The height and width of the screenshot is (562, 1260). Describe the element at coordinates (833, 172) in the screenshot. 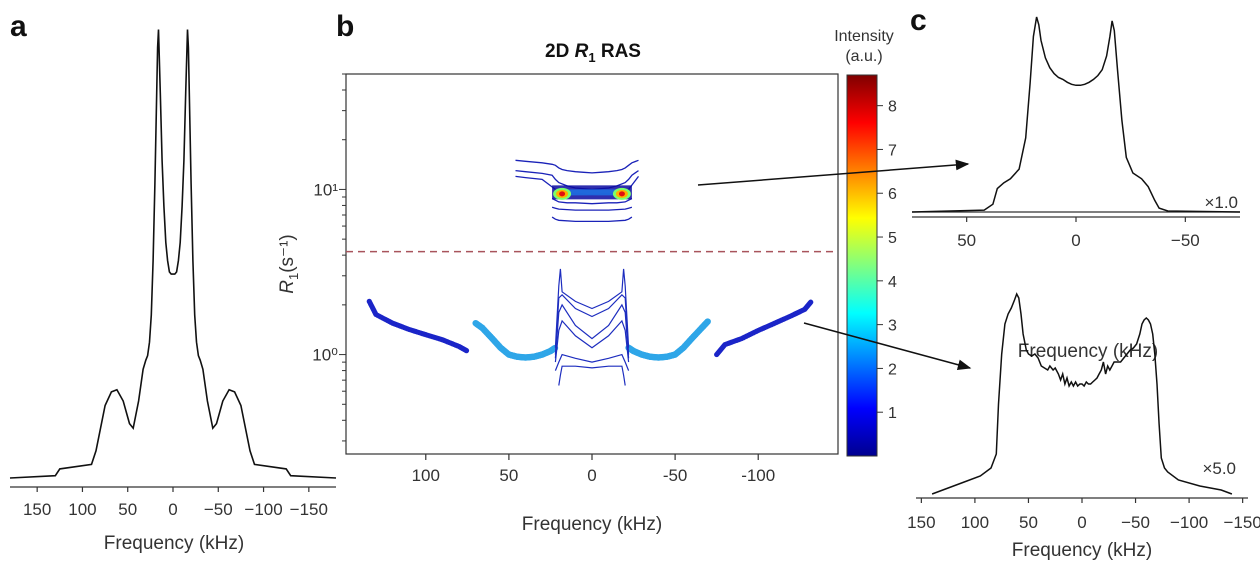

I see `arrow-to-top-spectrum` at that location.